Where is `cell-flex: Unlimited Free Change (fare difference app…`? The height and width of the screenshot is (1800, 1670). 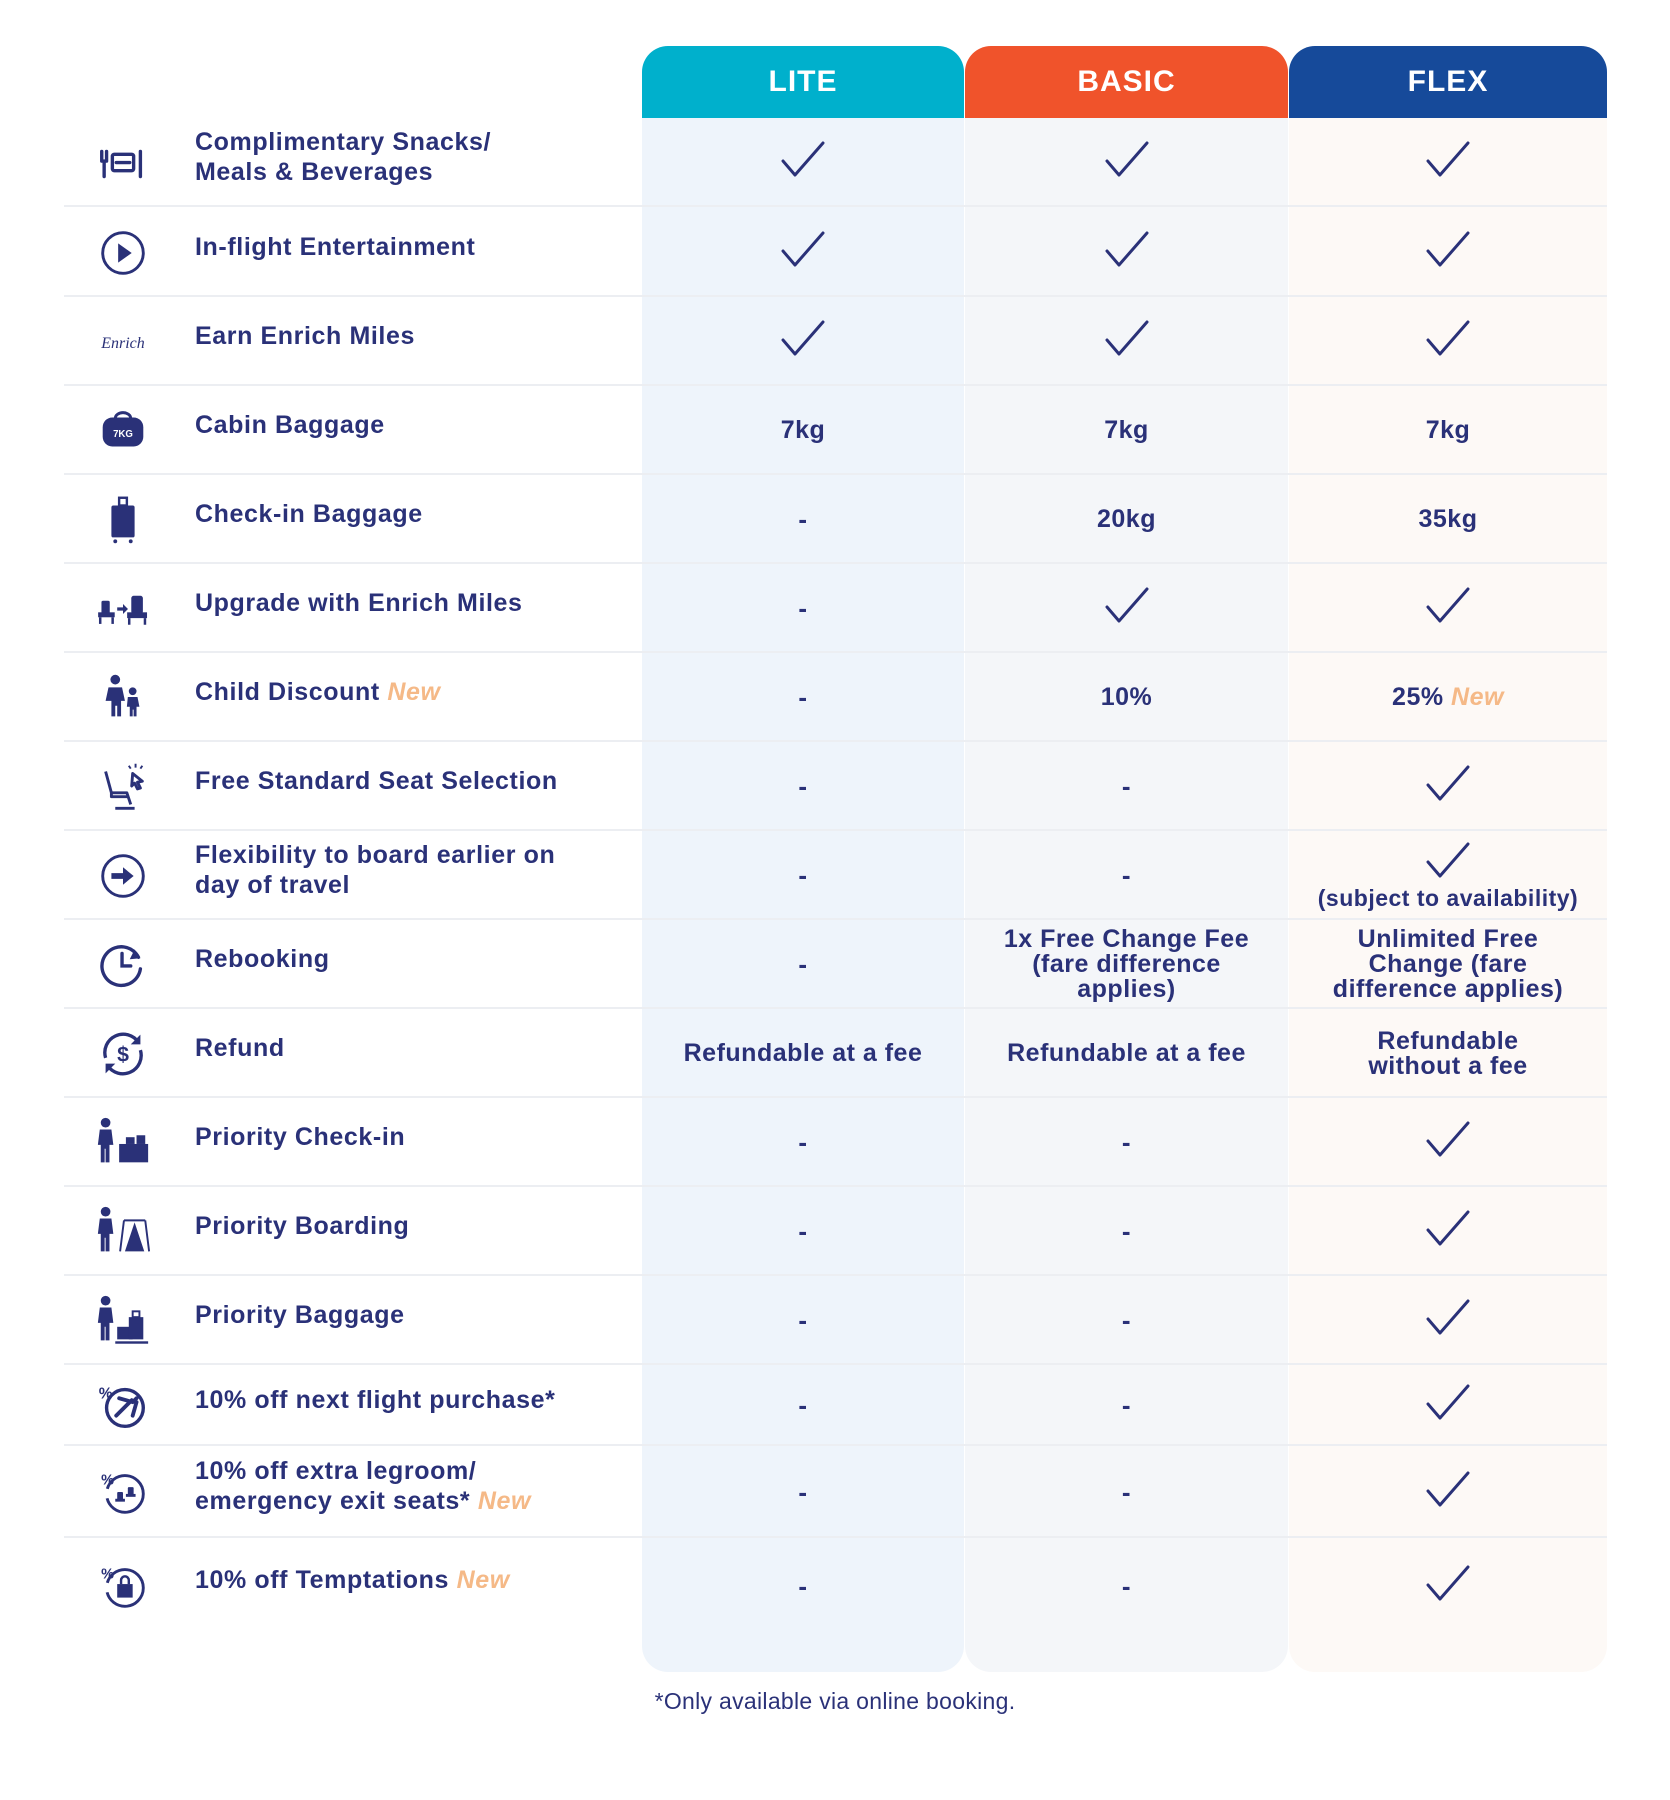
cell-flex: Unlimited Free Change (fare difference app… is located at coordinates (1448, 964).